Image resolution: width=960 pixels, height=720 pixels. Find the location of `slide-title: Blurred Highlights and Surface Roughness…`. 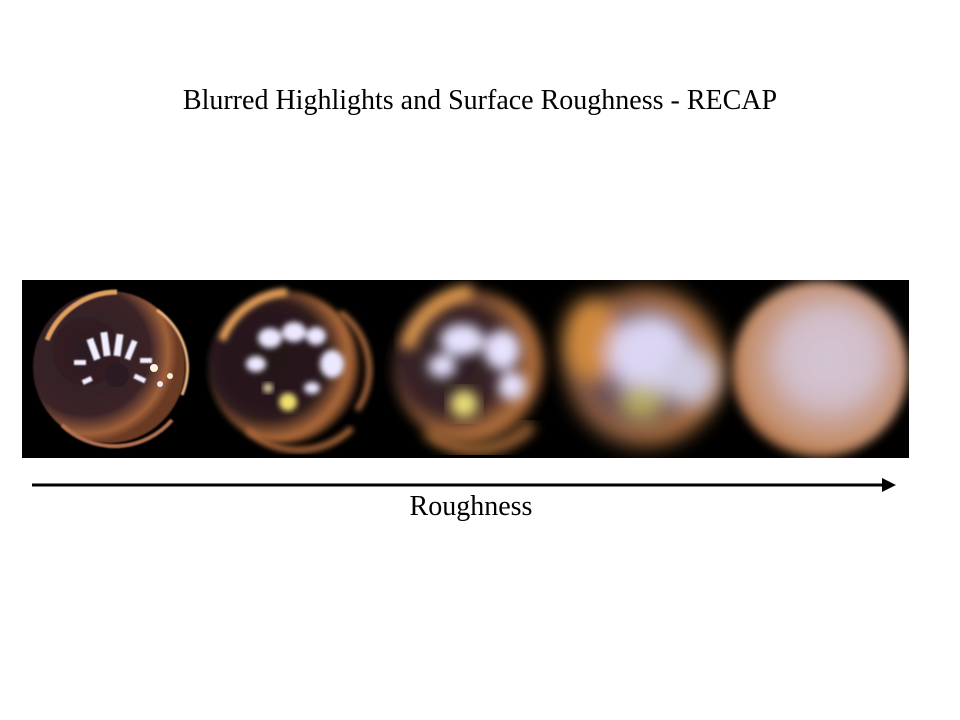

slide-title: Blurred Highlights and Surface Roughness… is located at coordinates (480, 101).